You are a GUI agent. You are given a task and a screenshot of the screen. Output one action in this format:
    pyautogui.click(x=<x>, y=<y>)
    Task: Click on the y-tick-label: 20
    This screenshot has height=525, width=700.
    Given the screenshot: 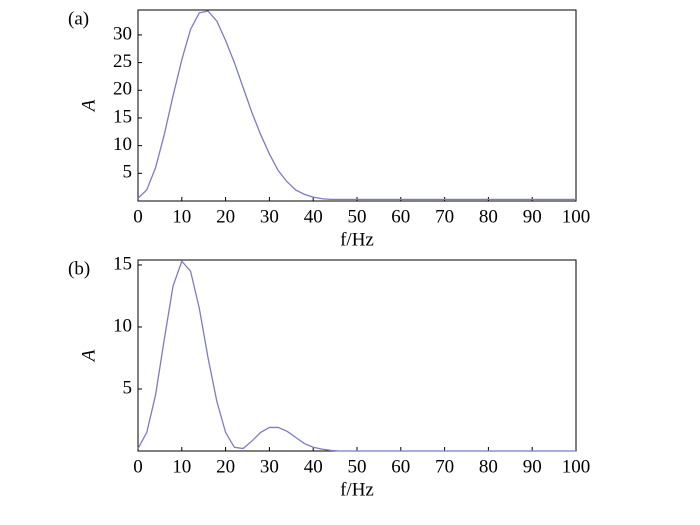 What is the action you would take?
    pyautogui.click(x=122, y=89)
    